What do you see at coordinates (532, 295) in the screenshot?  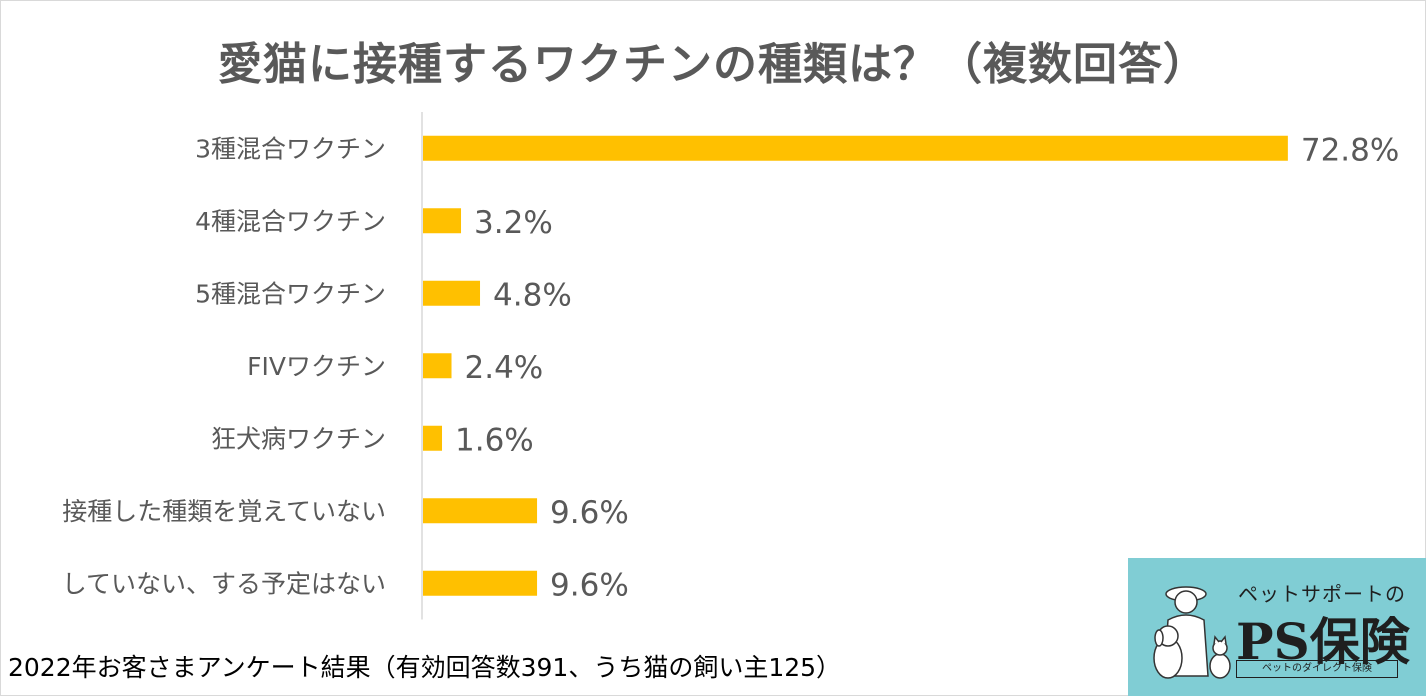 I see `data-label: 4.8%` at bounding box center [532, 295].